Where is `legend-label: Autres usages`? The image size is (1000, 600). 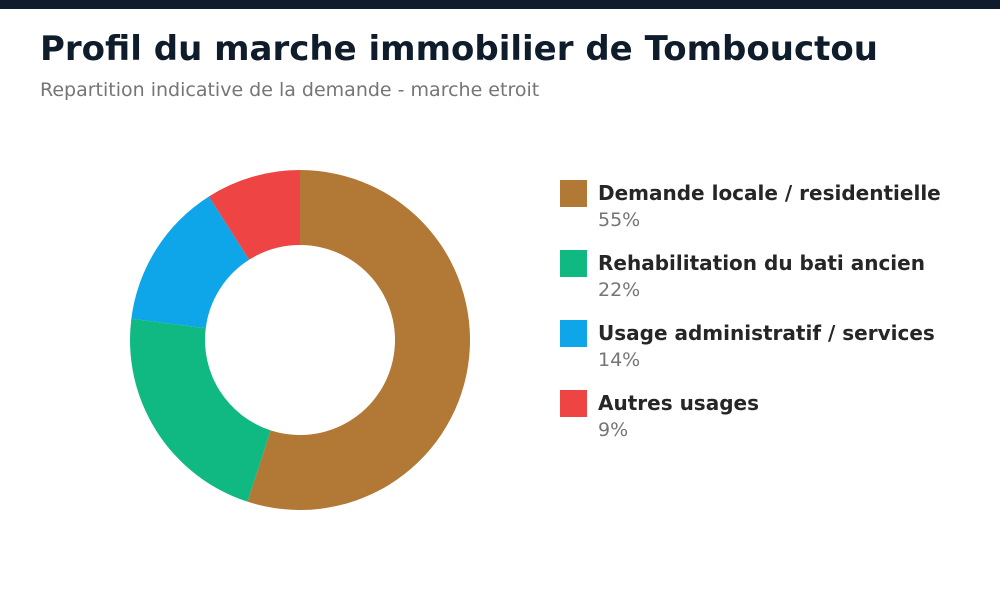 legend-label: Autres usages is located at coordinates (678, 403).